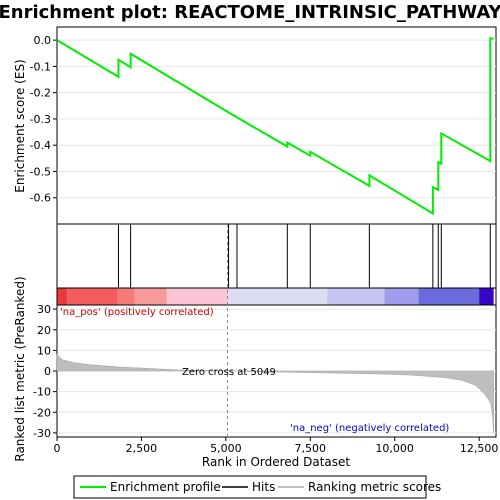 The image size is (500, 500). Describe the element at coordinates (40, 66) in the screenshot. I see `es-tick-label: -0.1` at that location.